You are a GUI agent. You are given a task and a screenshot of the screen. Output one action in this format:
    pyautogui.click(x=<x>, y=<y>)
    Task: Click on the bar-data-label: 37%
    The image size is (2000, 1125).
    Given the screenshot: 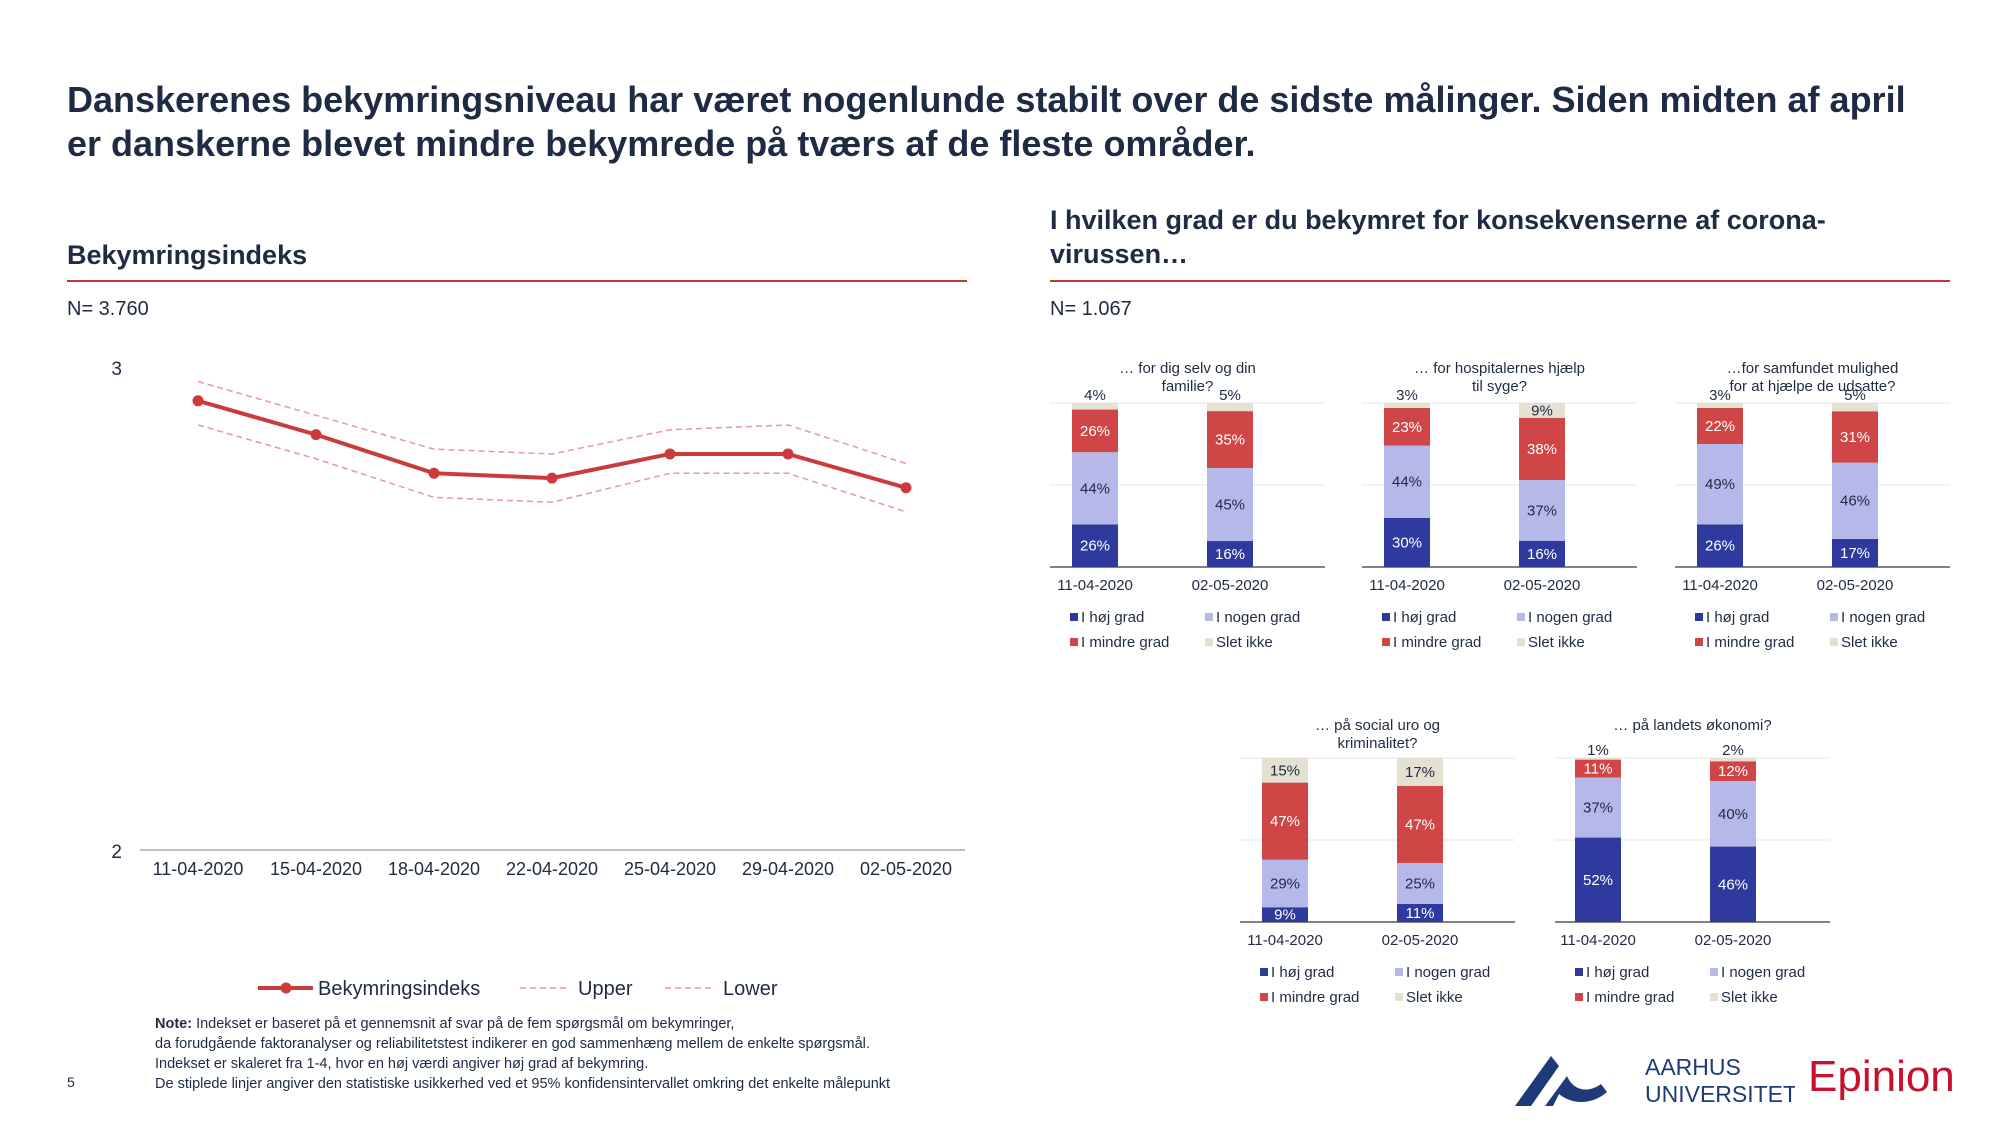 What is the action you would take?
    pyautogui.click(x=1598, y=808)
    